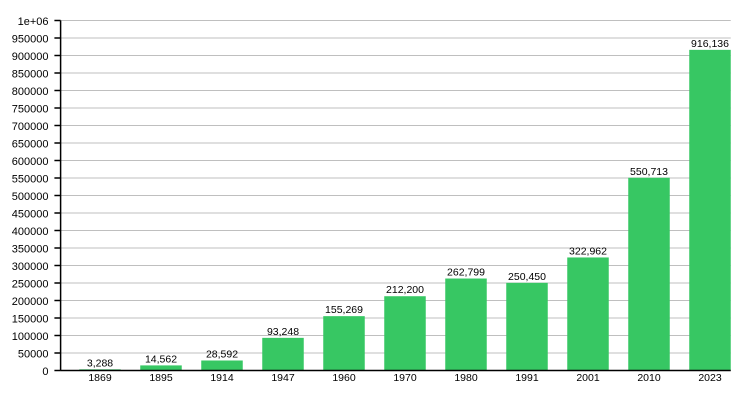  What do you see at coordinates (30, 250) in the screenshot?
I see `svg-text: 350000` at bounding box center [30, 250].